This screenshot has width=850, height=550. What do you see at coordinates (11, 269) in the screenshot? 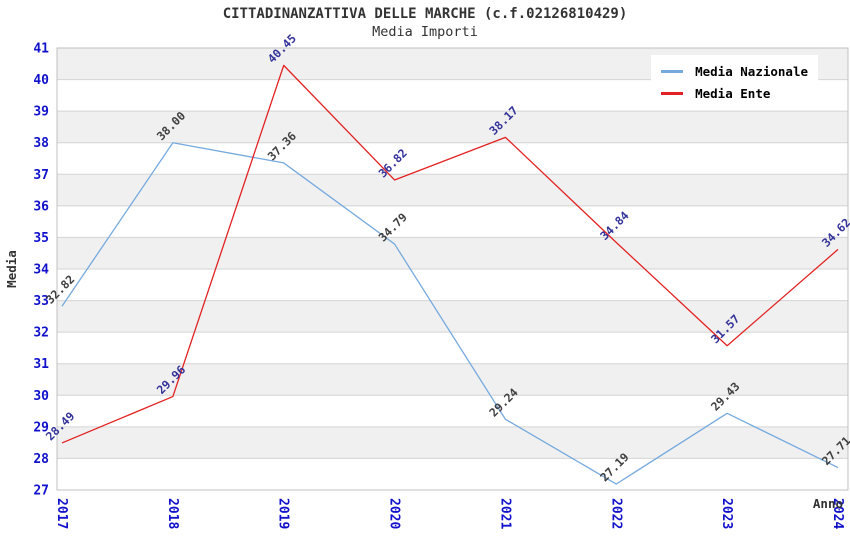
I see `y-axis-label: Media` at bounding box center [11, 269].